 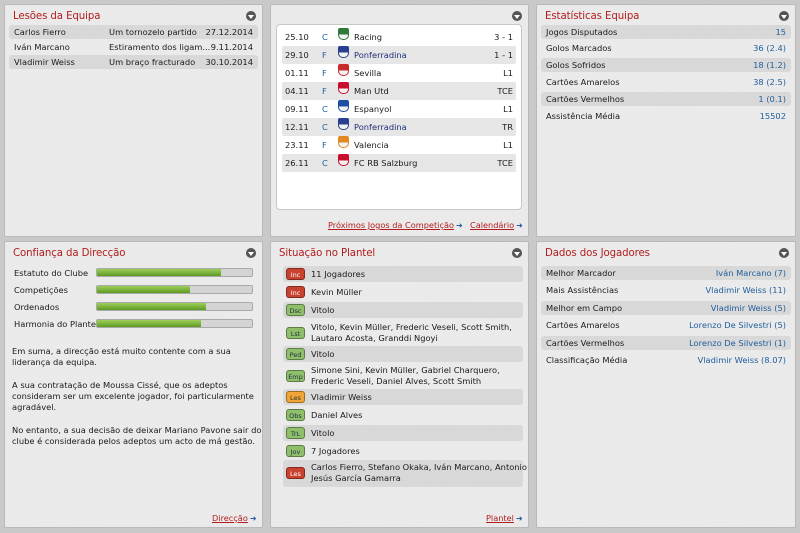 I want to click on stat-row: Assistência Média 15502, so click(x=666, y=116).